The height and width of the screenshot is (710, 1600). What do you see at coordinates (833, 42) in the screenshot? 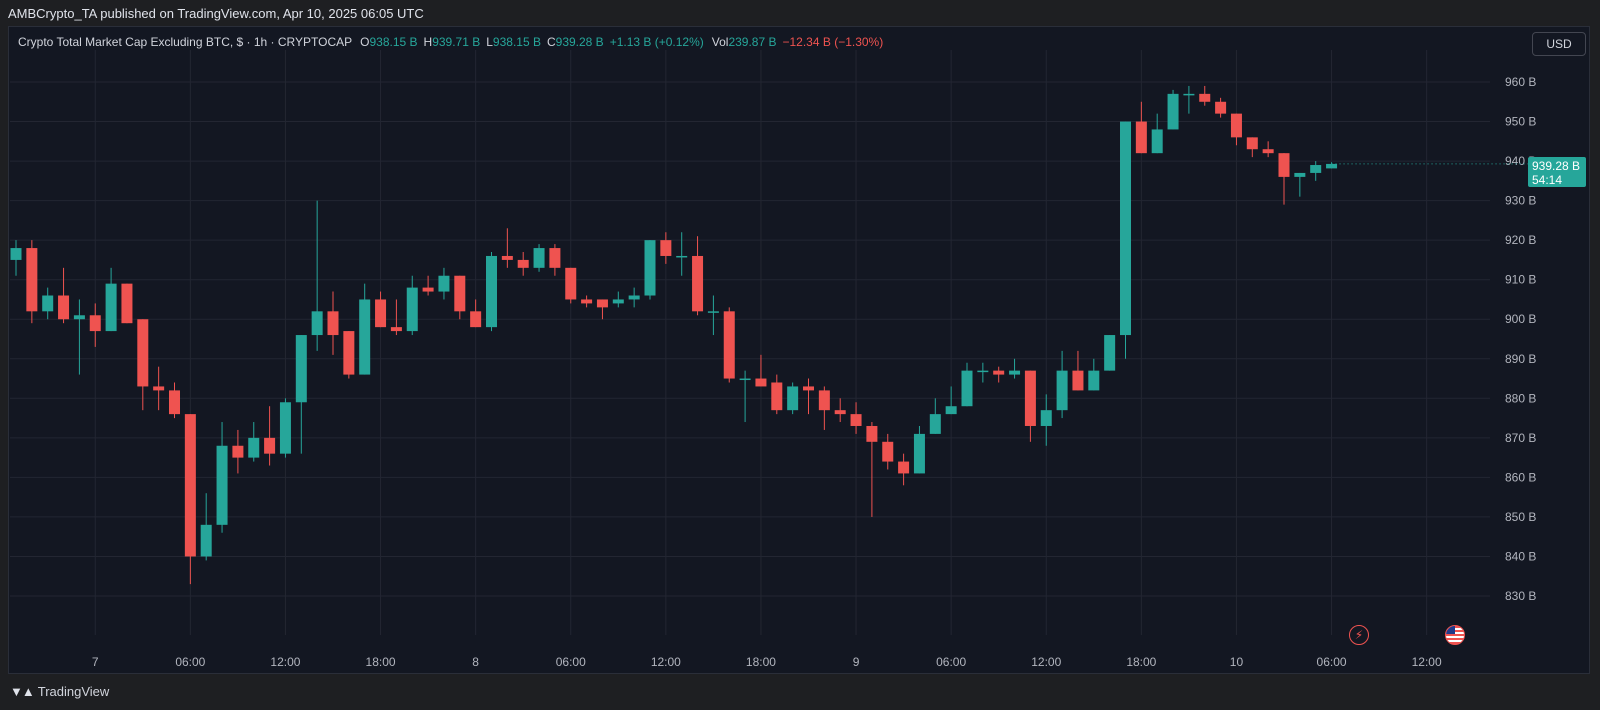
I see `volume-change: −12.34 B (−1.30%)` at bounding box center [833, 42].